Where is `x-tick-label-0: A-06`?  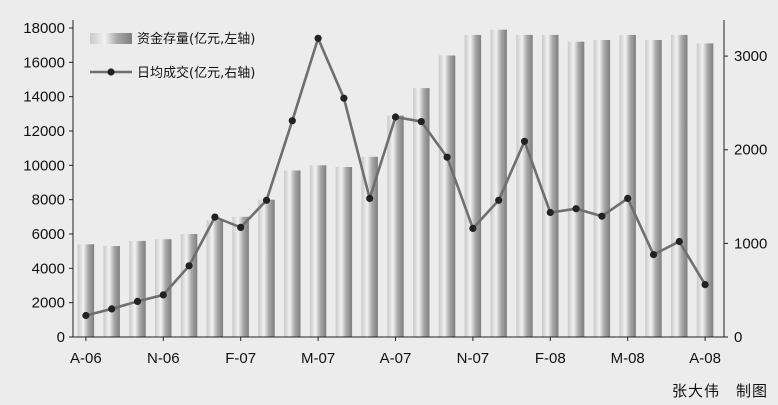
x-tick-label-0: A-06 is located at coordinates (86, 358).